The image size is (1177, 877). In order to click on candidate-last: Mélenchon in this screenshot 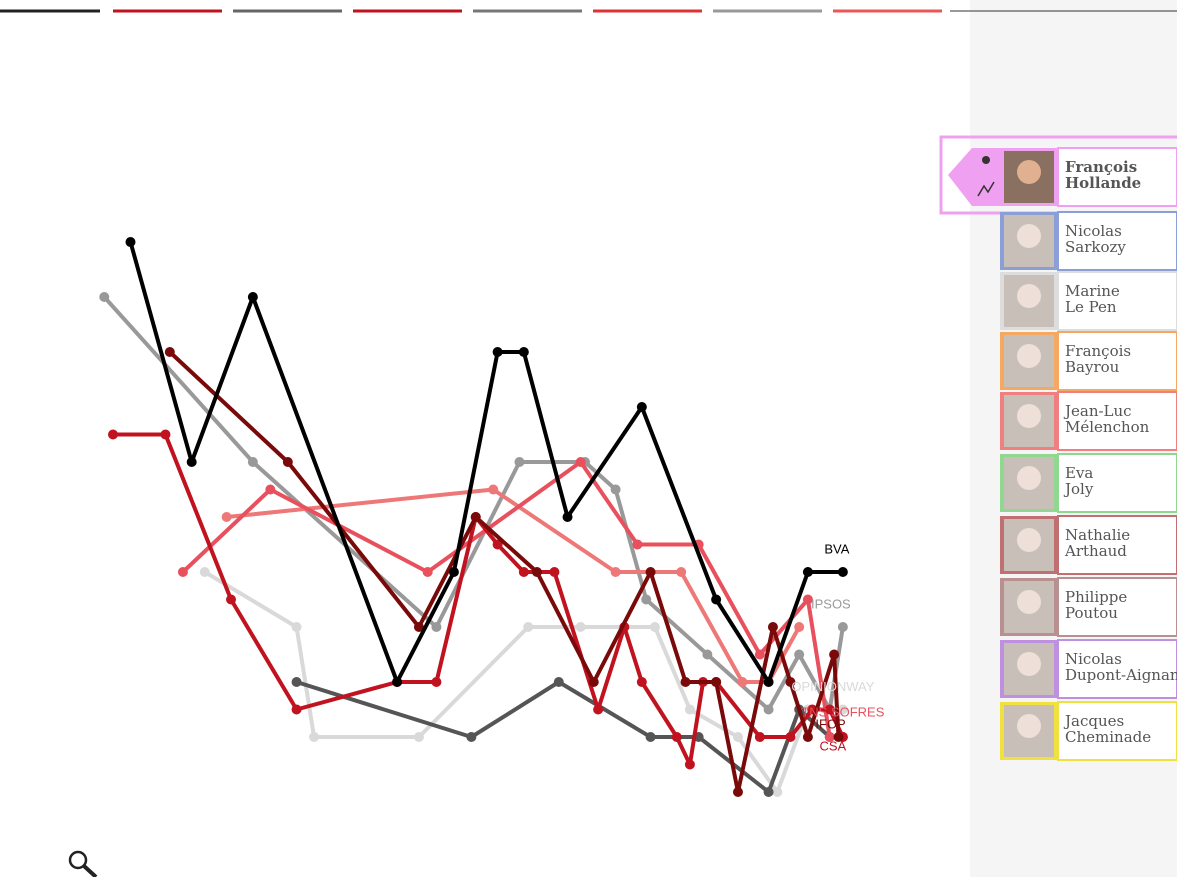, I will do `click(1107, 427)`.